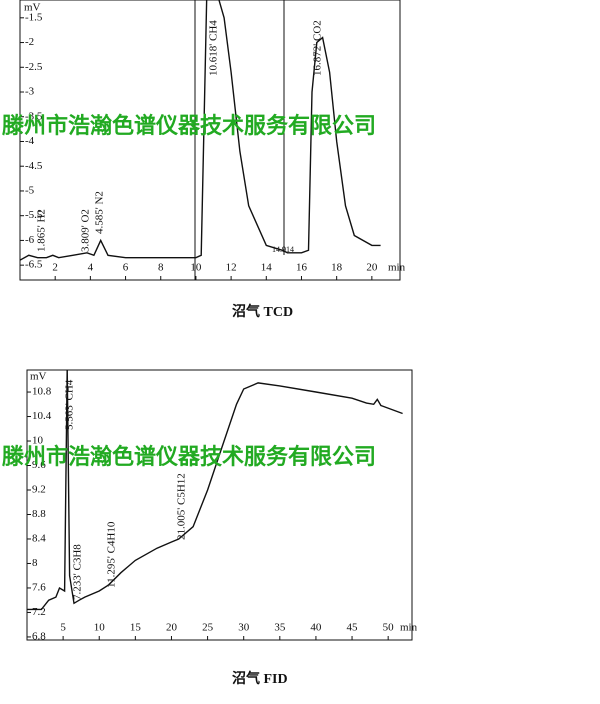 The image size is (600, 704). Describe the element at coordinates (214, 48) in the screenshot. I see `peak-label: 10.618' CH4` at that location.